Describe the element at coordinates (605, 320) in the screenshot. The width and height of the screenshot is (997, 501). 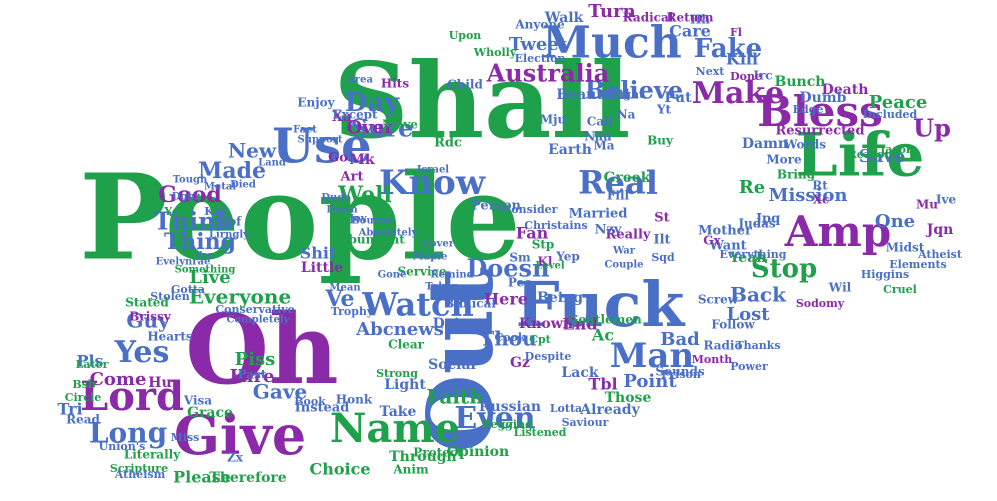
I see `word-gentlemen: Gentlemen` at that location.